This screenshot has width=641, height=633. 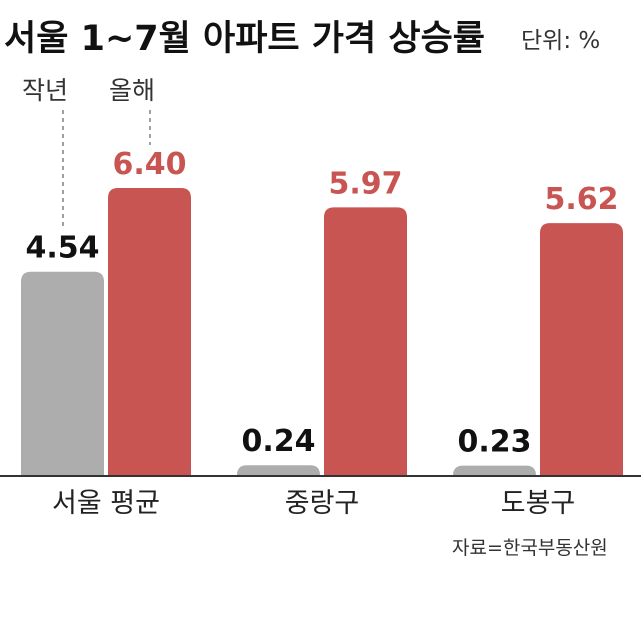 What do you see at coordinates (132, 90) in the screenshot?
I see `legend-label-this-year: 올해` at bounding box center [132, 90].